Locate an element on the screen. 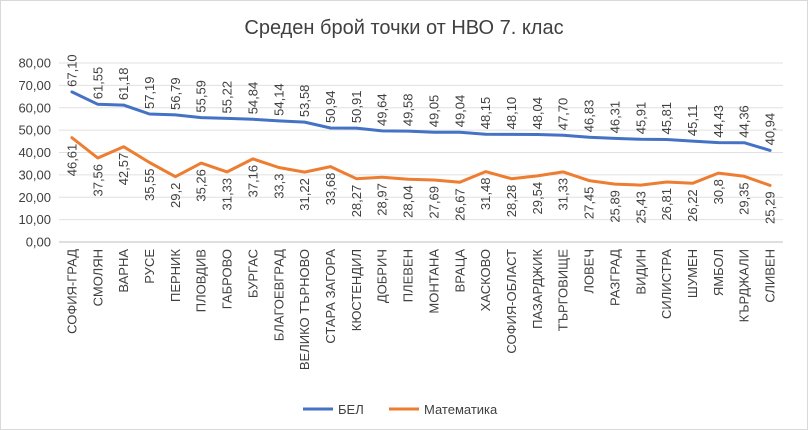 This screenshot has width=808, height=430. x-tick-label: РАЗГРАД is located at coordinates (614, 277).